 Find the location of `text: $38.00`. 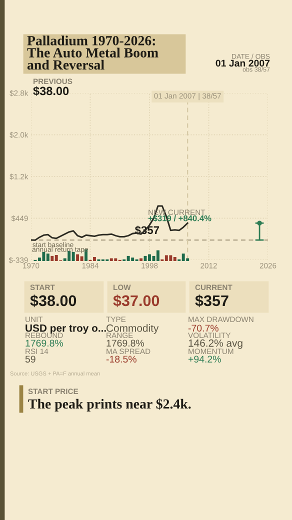

text: $38.00 is located at coordinates (53, 301).